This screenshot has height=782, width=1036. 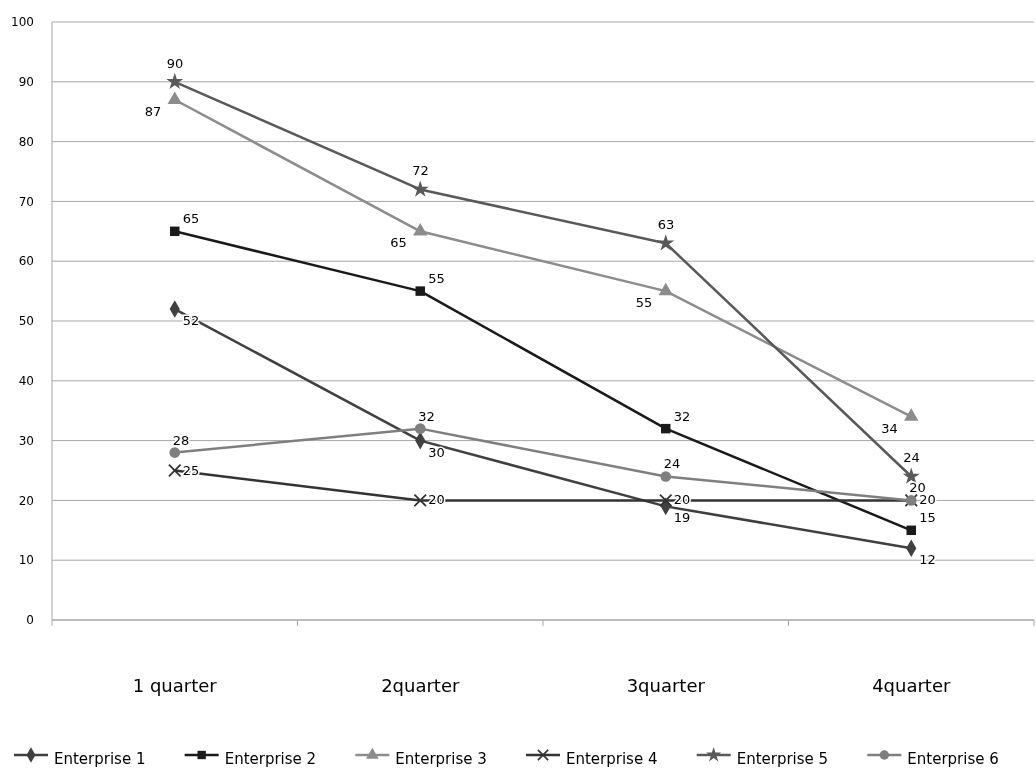 I want to click on data-label: 30, so click(x=436, y=452).